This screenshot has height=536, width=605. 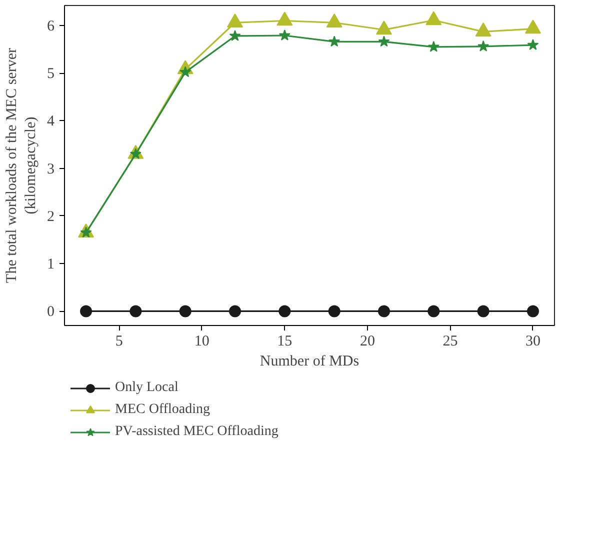 I want to click on legend-label: Only Local, so click(x=146, y=388).